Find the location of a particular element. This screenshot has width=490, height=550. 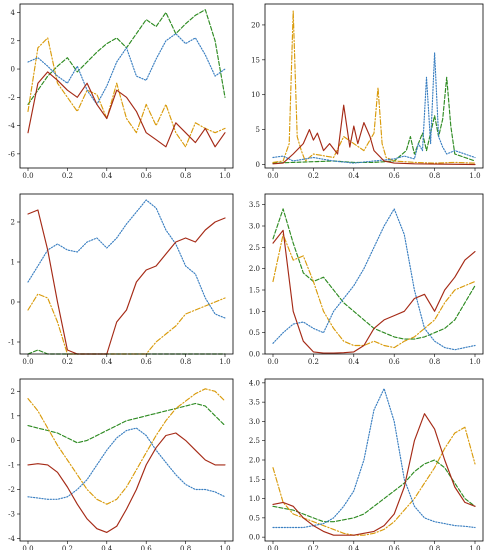

chart-panel-5: 0.0 0.2 0.4 0.6 0.8 1.0 -4 -3 -2 -1 0 1 2 is located at coordinates (121, 464).